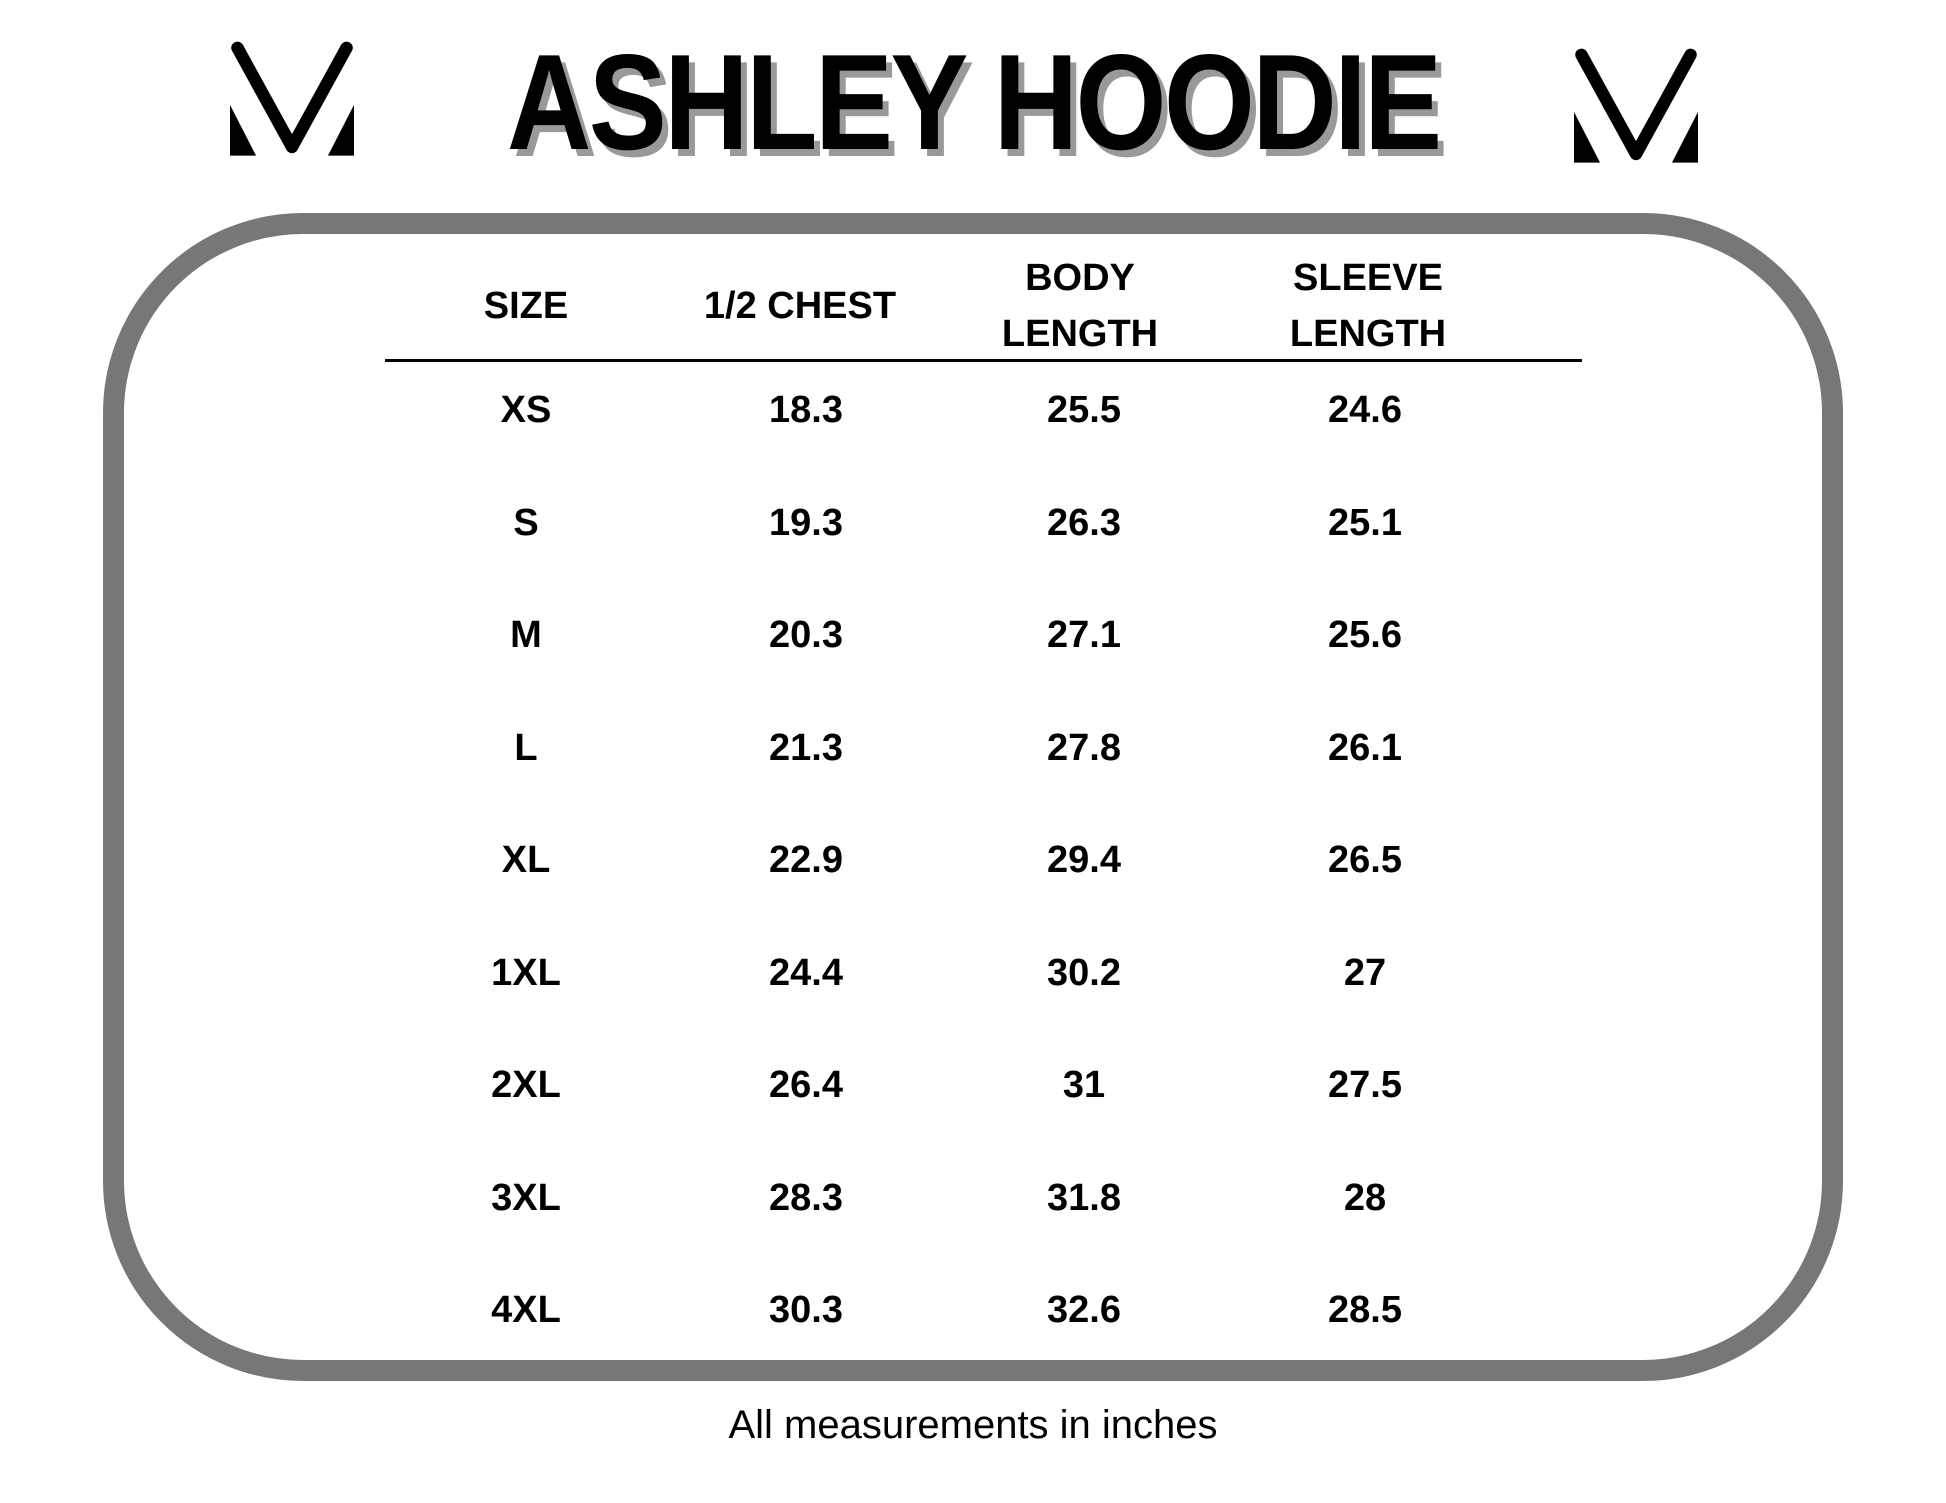  Describe the element at coordinates (973, 860) in the screenshot. I see `table-row: XL 22.9 29.4 26.5` at that location.